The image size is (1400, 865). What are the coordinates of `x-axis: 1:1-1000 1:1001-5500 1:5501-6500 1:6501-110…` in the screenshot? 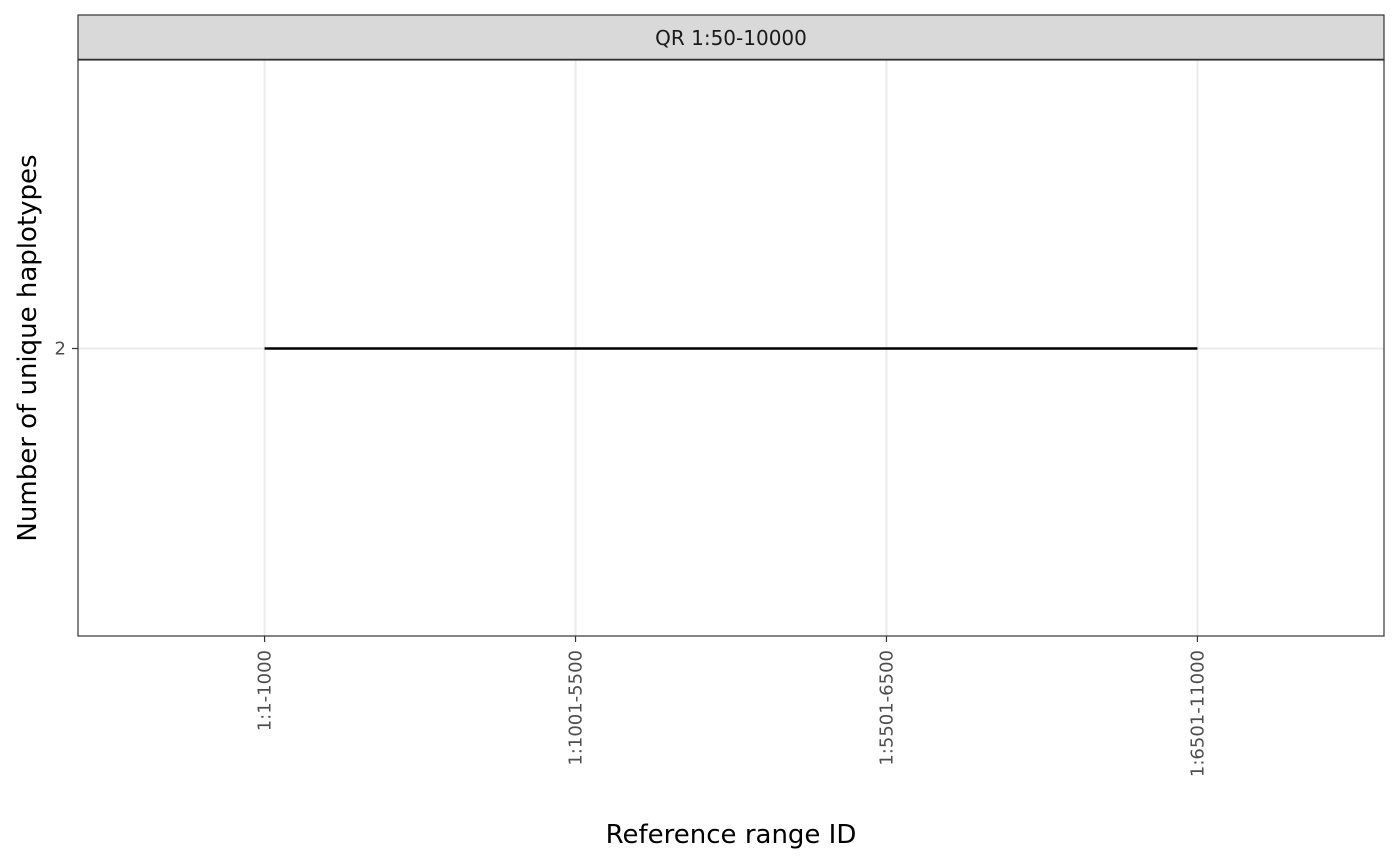 It's located at (731, 706).